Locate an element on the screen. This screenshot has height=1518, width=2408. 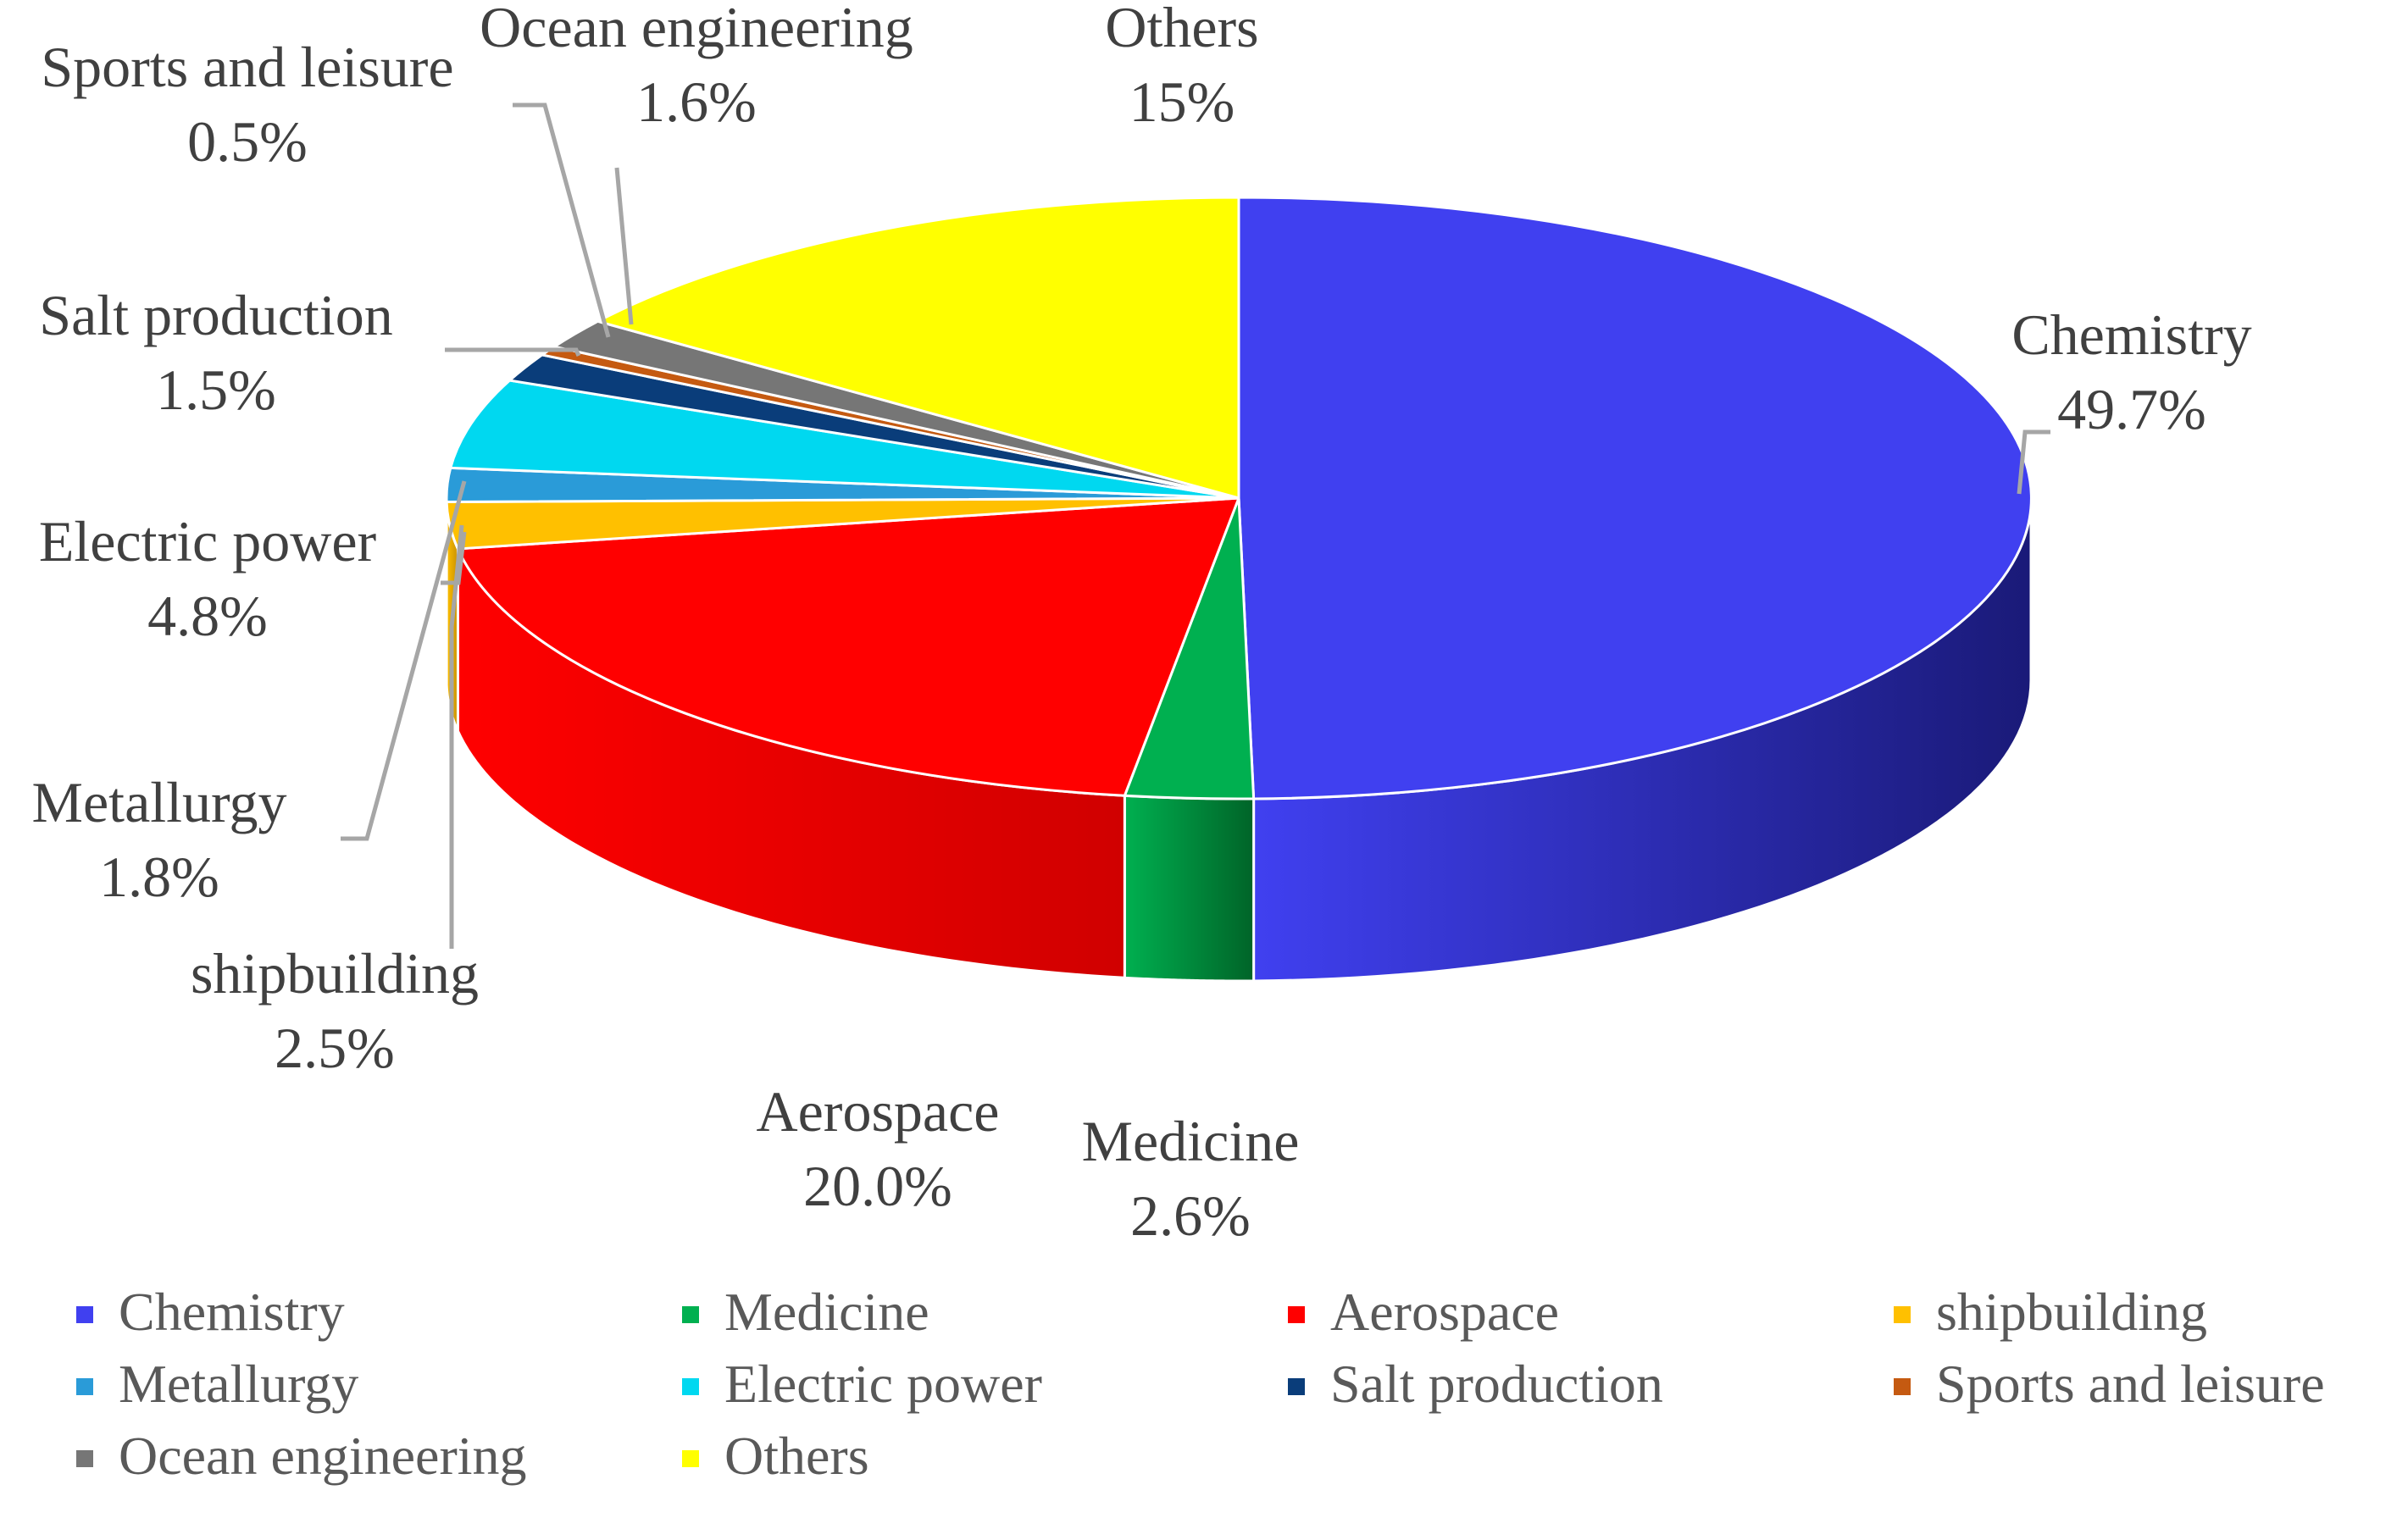
pie-slice-aerospace is located at coordinates (848, 646).